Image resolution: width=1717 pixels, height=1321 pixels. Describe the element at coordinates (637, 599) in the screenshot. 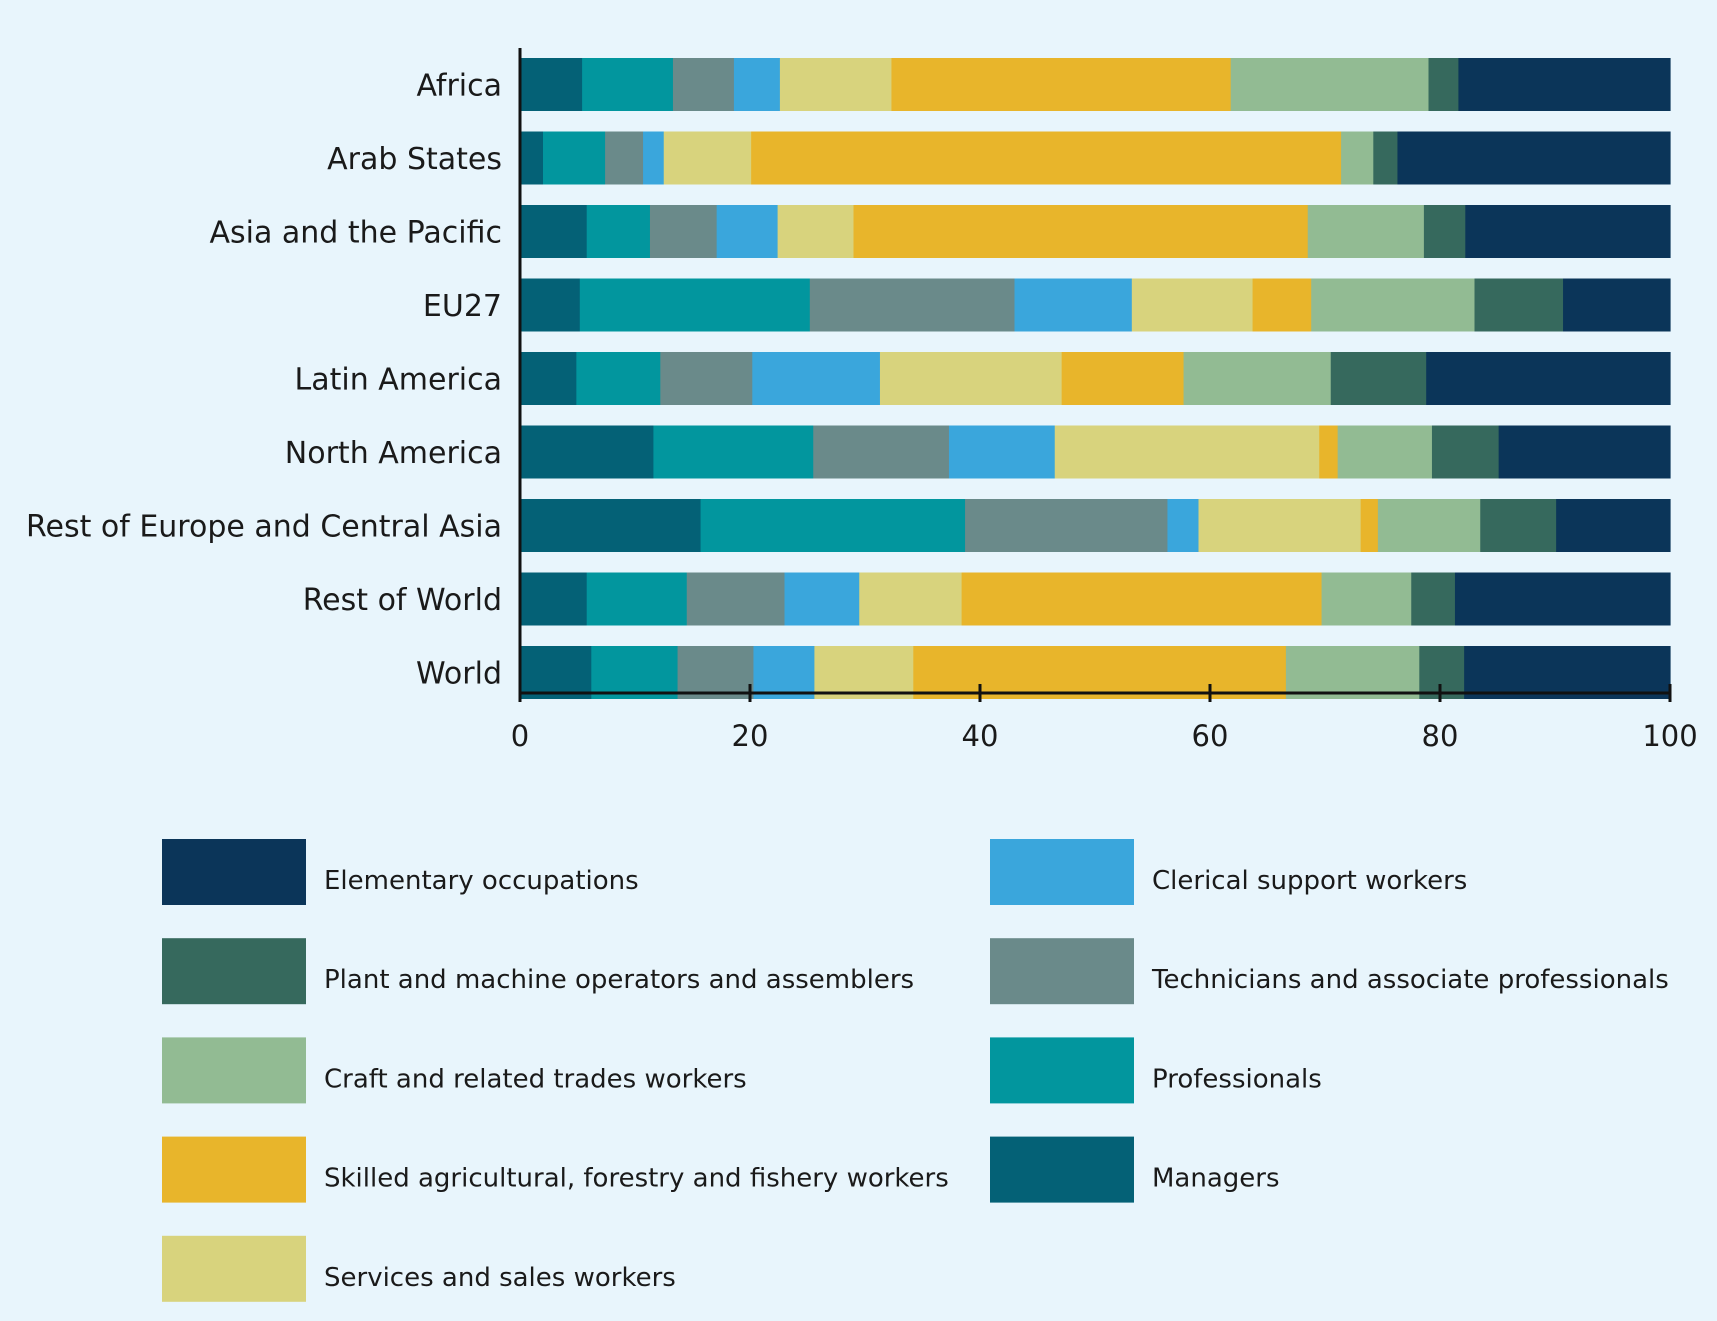

I see `bar-rest-of-world-professionals` at that location.